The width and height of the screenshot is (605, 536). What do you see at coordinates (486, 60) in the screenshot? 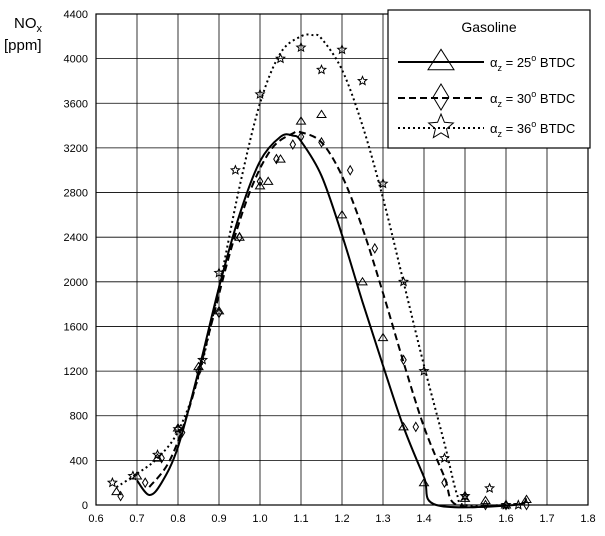
I see `legend-entry: αz = 25o BTDC` at bounding box center [486, 60].